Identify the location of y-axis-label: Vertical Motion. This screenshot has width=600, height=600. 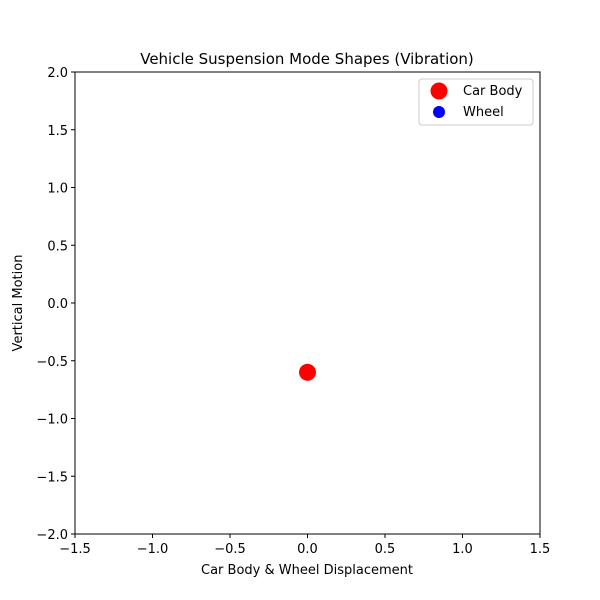
(18, 303).